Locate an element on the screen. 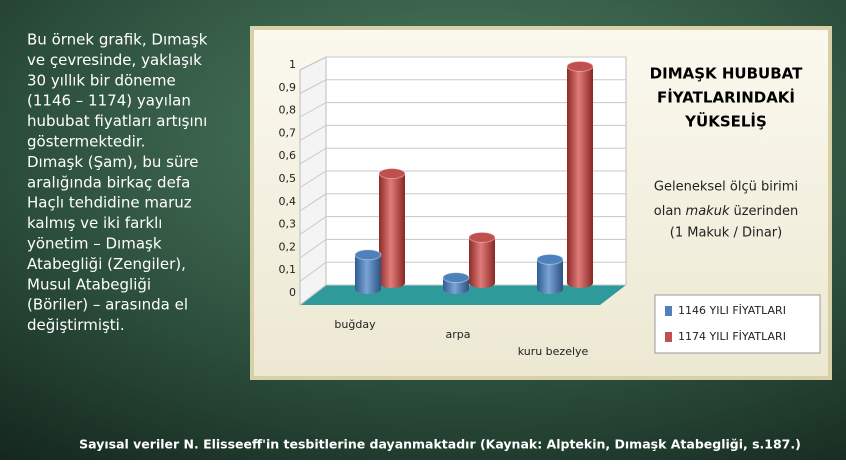 Image resolution: width=846 pixels, height=464 pixels. x-tick-label: arpa is located at coordinates (458, 334).